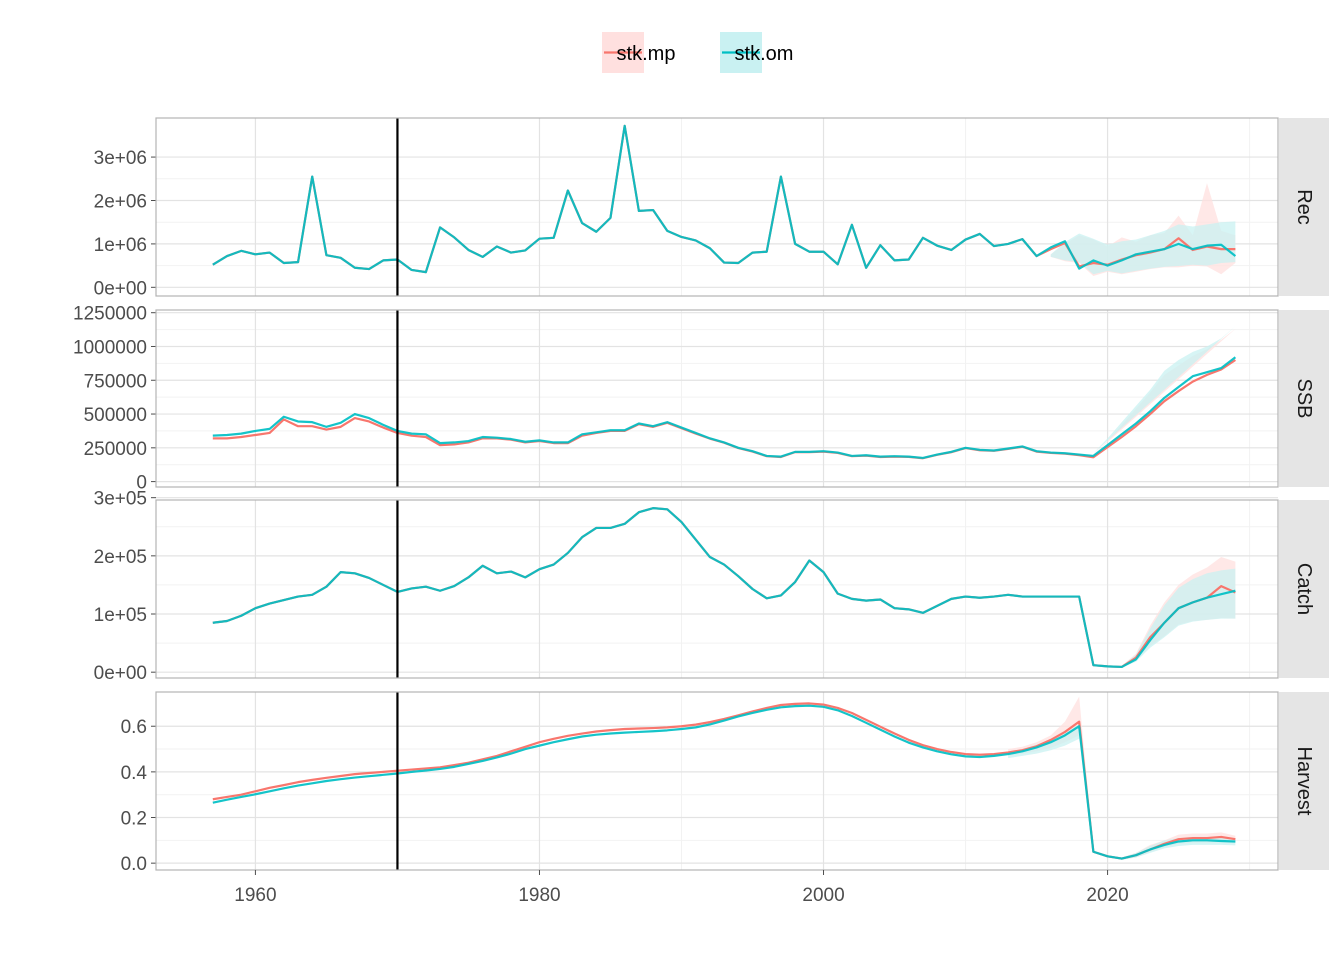  What do you see at coordinates (110, 347) in the screenshot?
I see `y-tick-label: 1000000` at bounding box center [110, 347].